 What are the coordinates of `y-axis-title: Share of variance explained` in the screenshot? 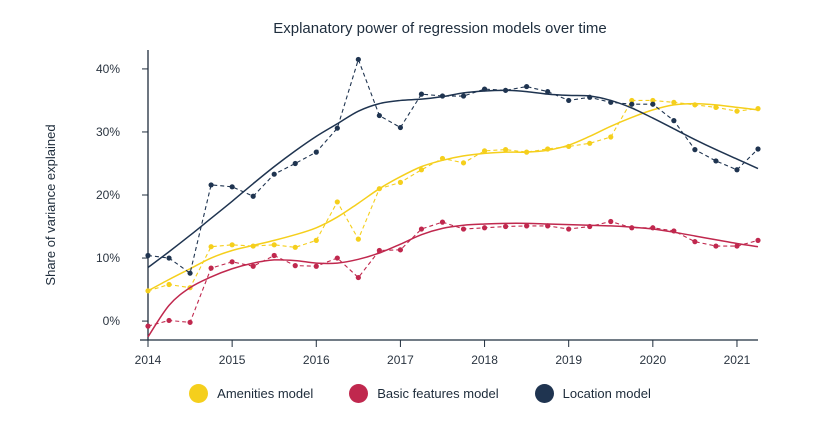 It's located at (50, 204).